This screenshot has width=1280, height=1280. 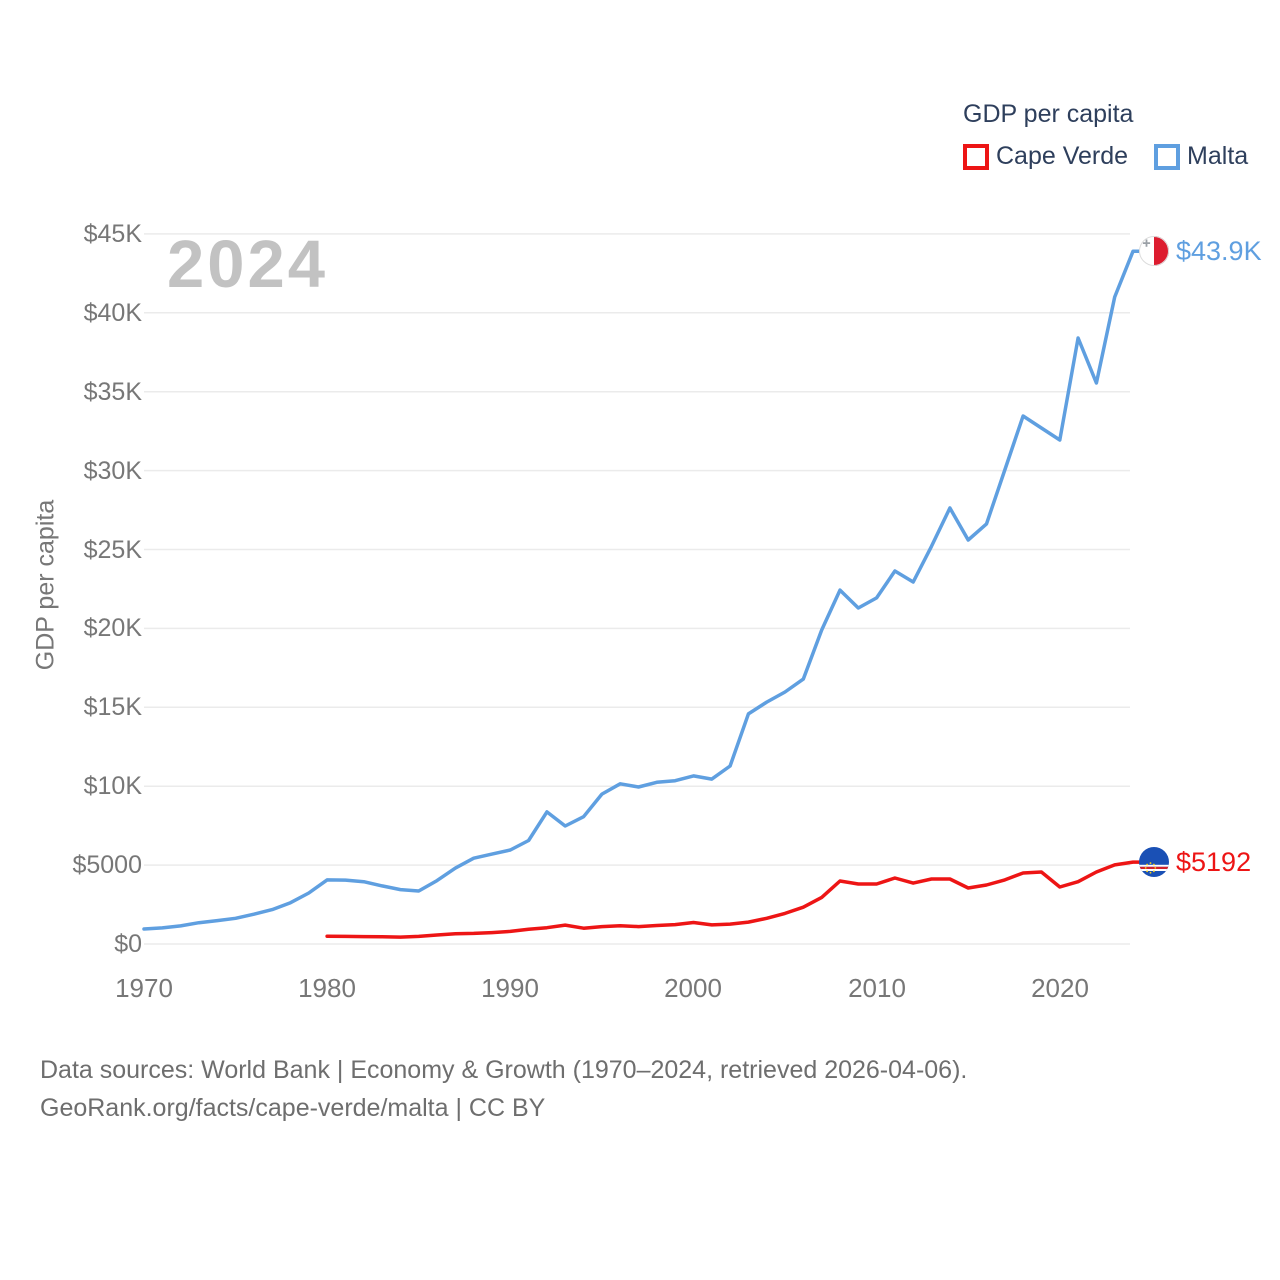 I want to click on x-tick-label-1980: 1980, so click(x=327, y=988).